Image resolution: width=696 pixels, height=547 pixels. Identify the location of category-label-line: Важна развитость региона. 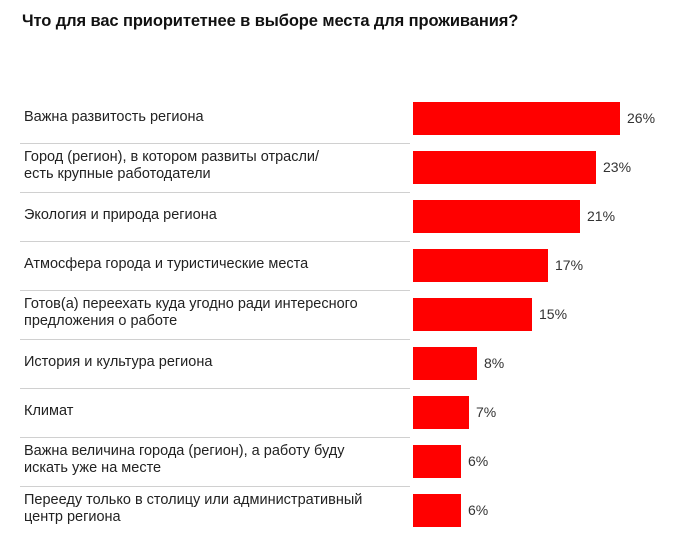
(114, 116).